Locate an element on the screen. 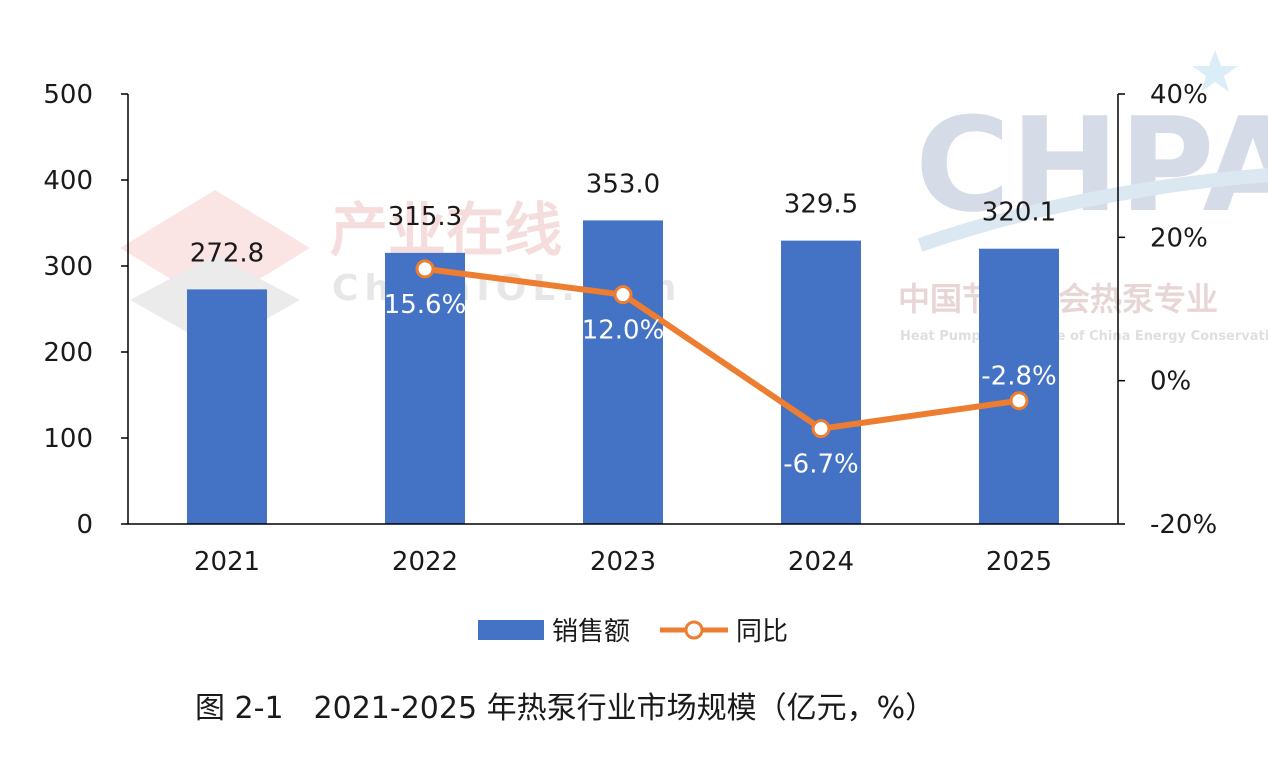  right-tick-label: -20% is located at coordinates (1183, 525).